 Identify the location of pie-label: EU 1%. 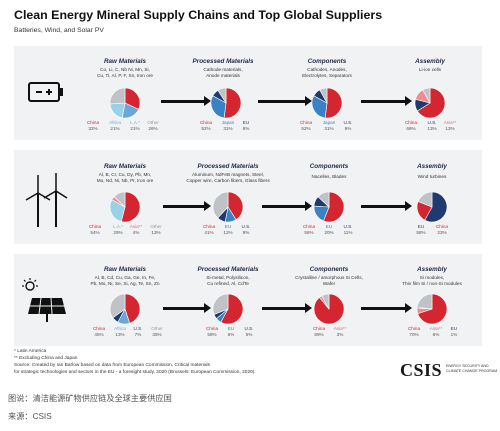
(454, 331).